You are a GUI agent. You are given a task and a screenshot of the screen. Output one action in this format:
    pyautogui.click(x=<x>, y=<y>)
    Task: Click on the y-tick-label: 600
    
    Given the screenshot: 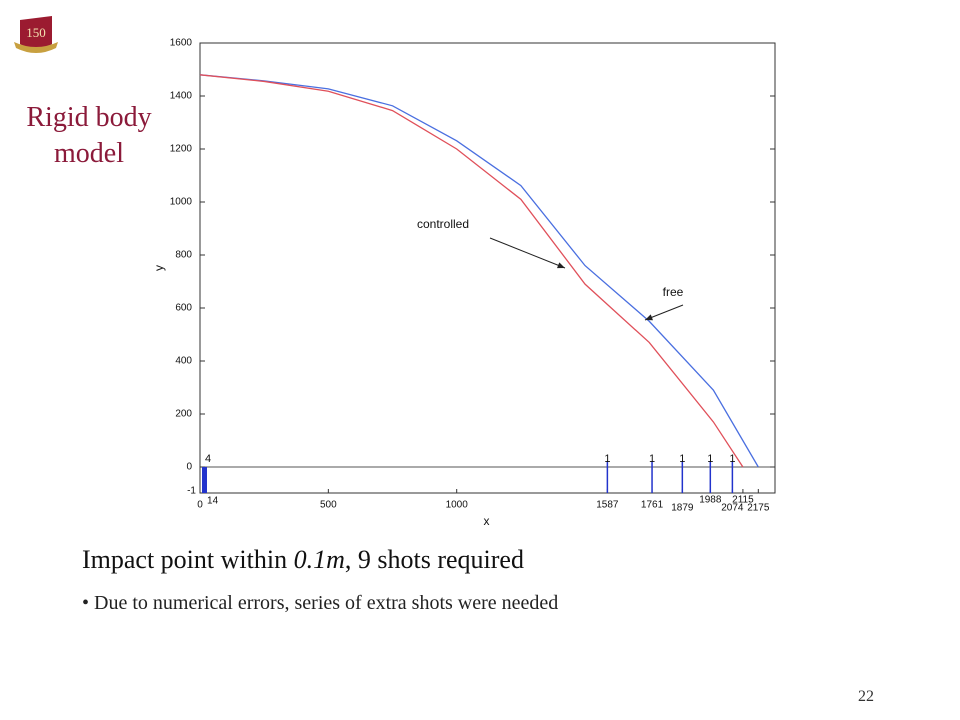 What is the action you would take?
    pyautogui.click(x=183, y=308)
    